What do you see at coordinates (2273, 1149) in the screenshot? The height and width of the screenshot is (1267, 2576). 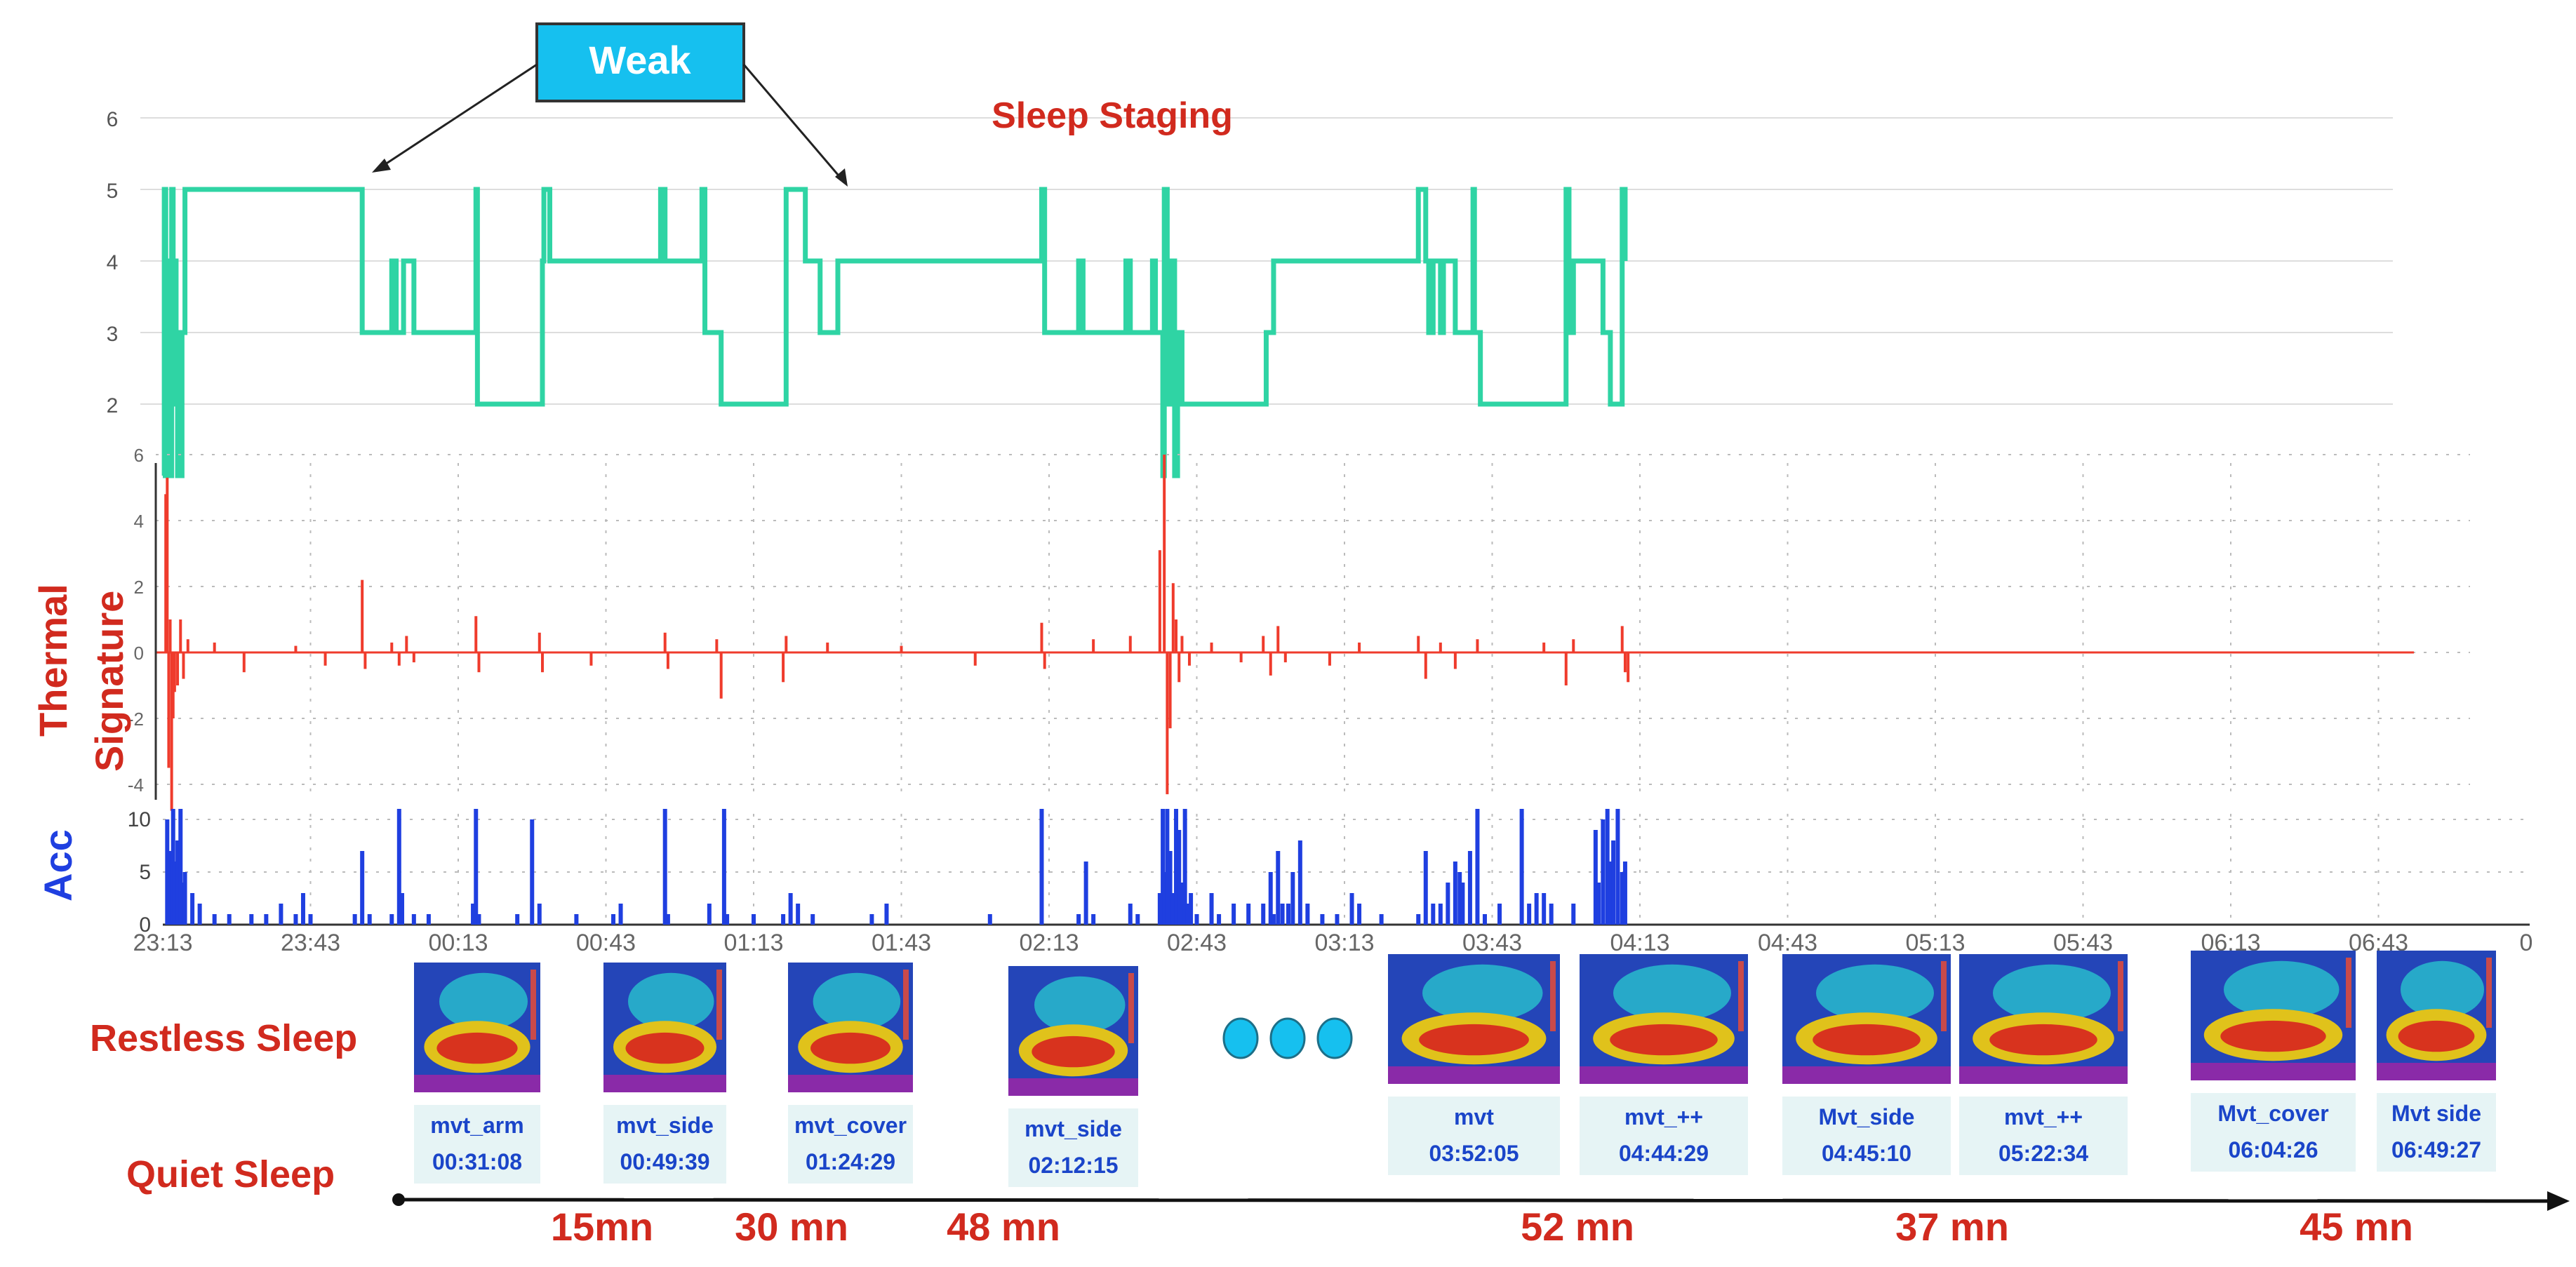 I see `event-time: 06:04:26` at bounding box center [2273, 1149].